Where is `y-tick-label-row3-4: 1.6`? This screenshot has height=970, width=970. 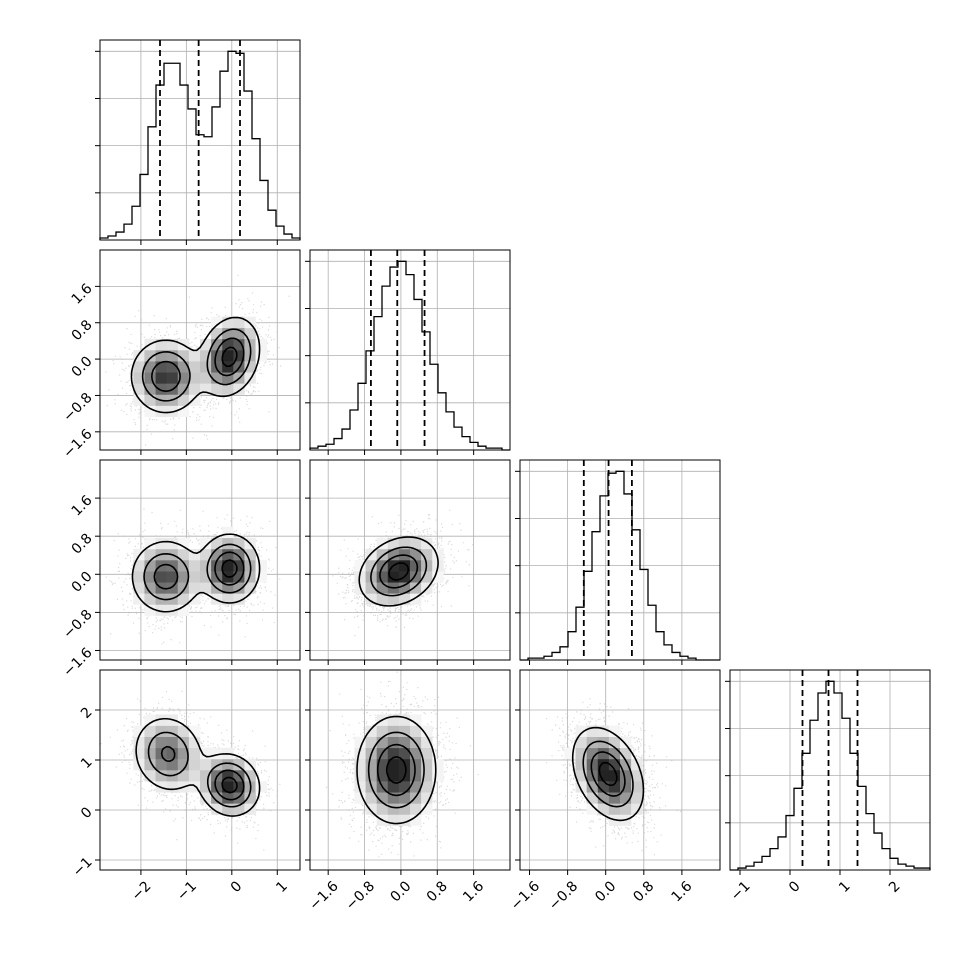 y-tick-label-row3-4: 1.6 is located at coordinates (82, 505).